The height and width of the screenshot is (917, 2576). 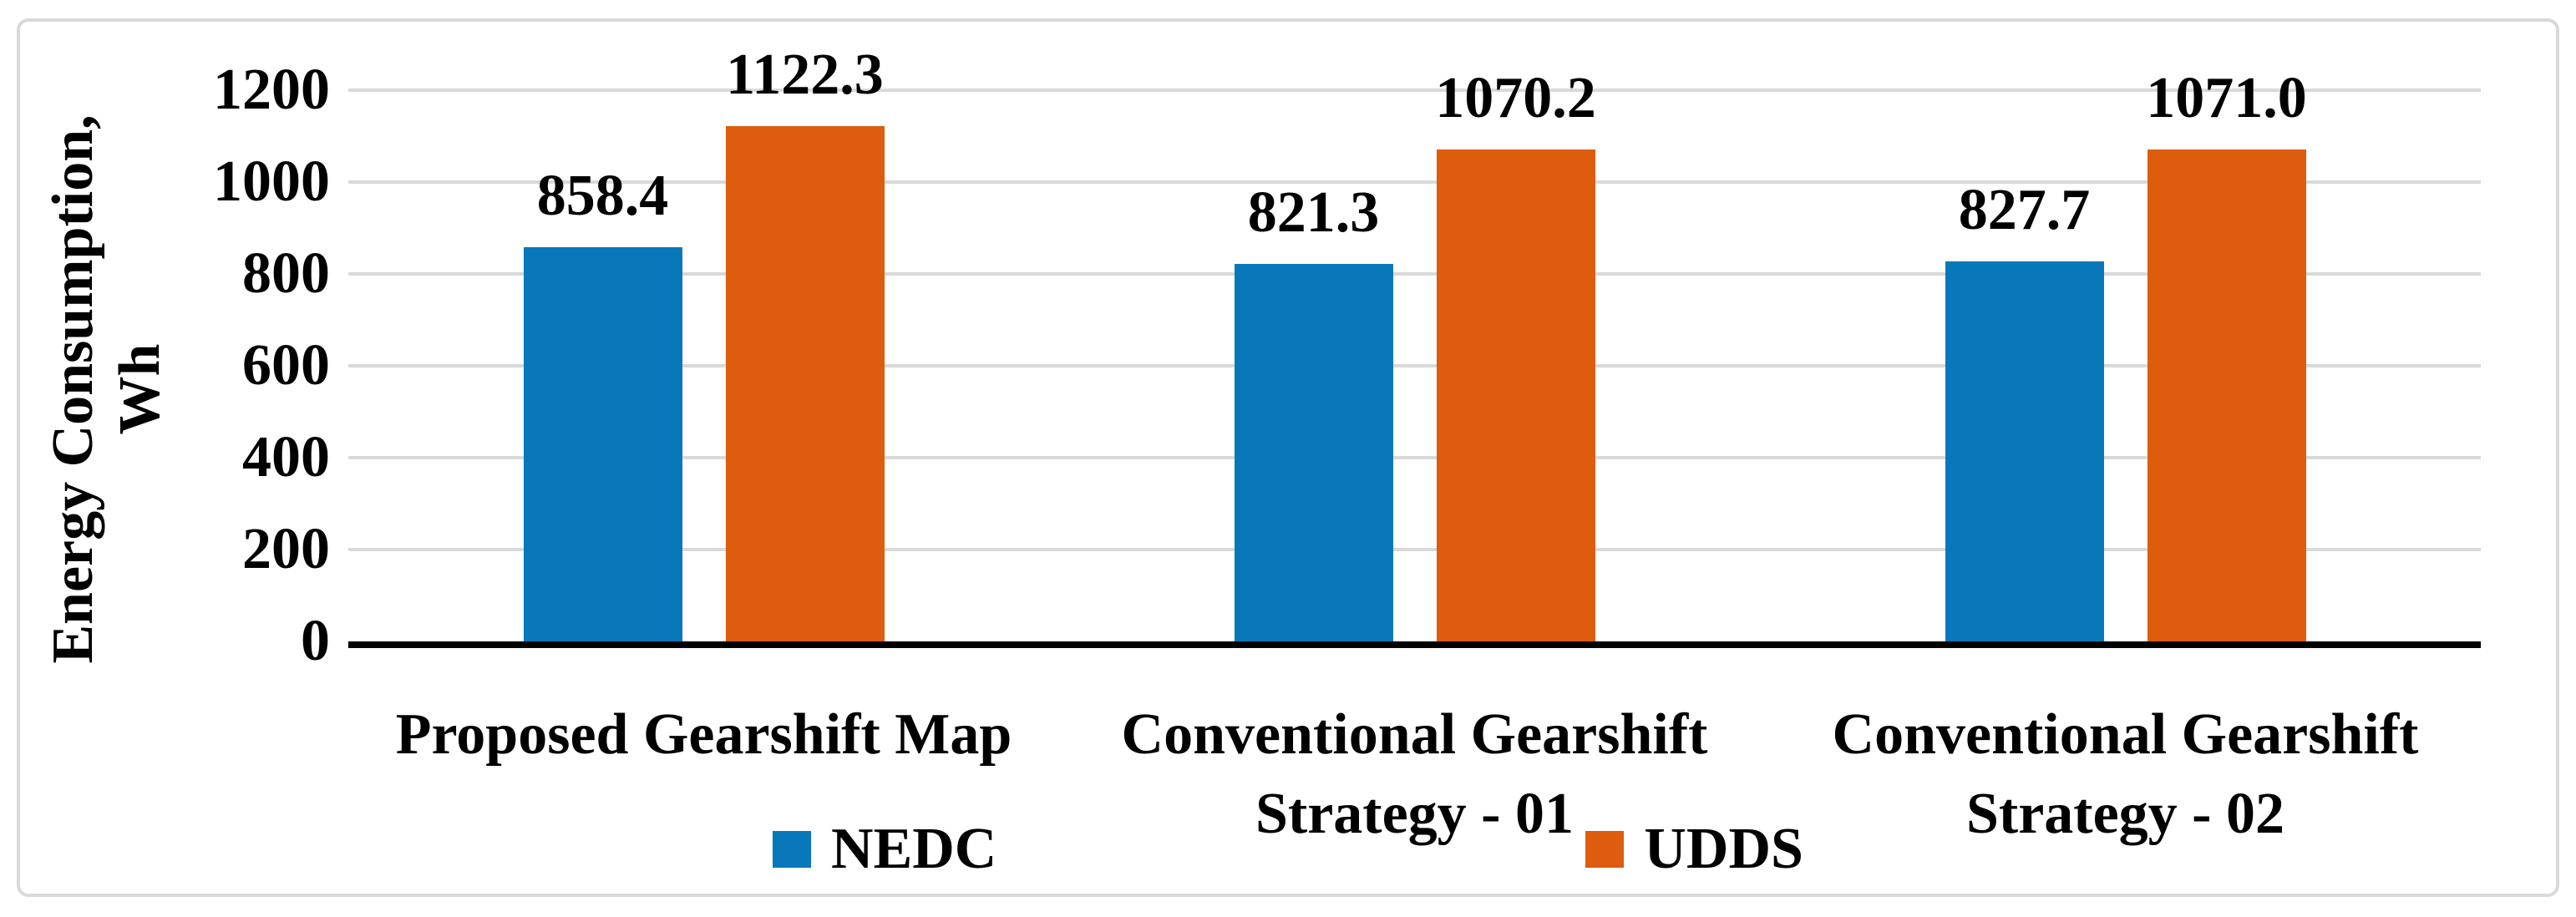 What do you see at coordinates (271, 90) in the screenshot?
I see `y-tick-label: 1200` at bounding box center [271, 90].